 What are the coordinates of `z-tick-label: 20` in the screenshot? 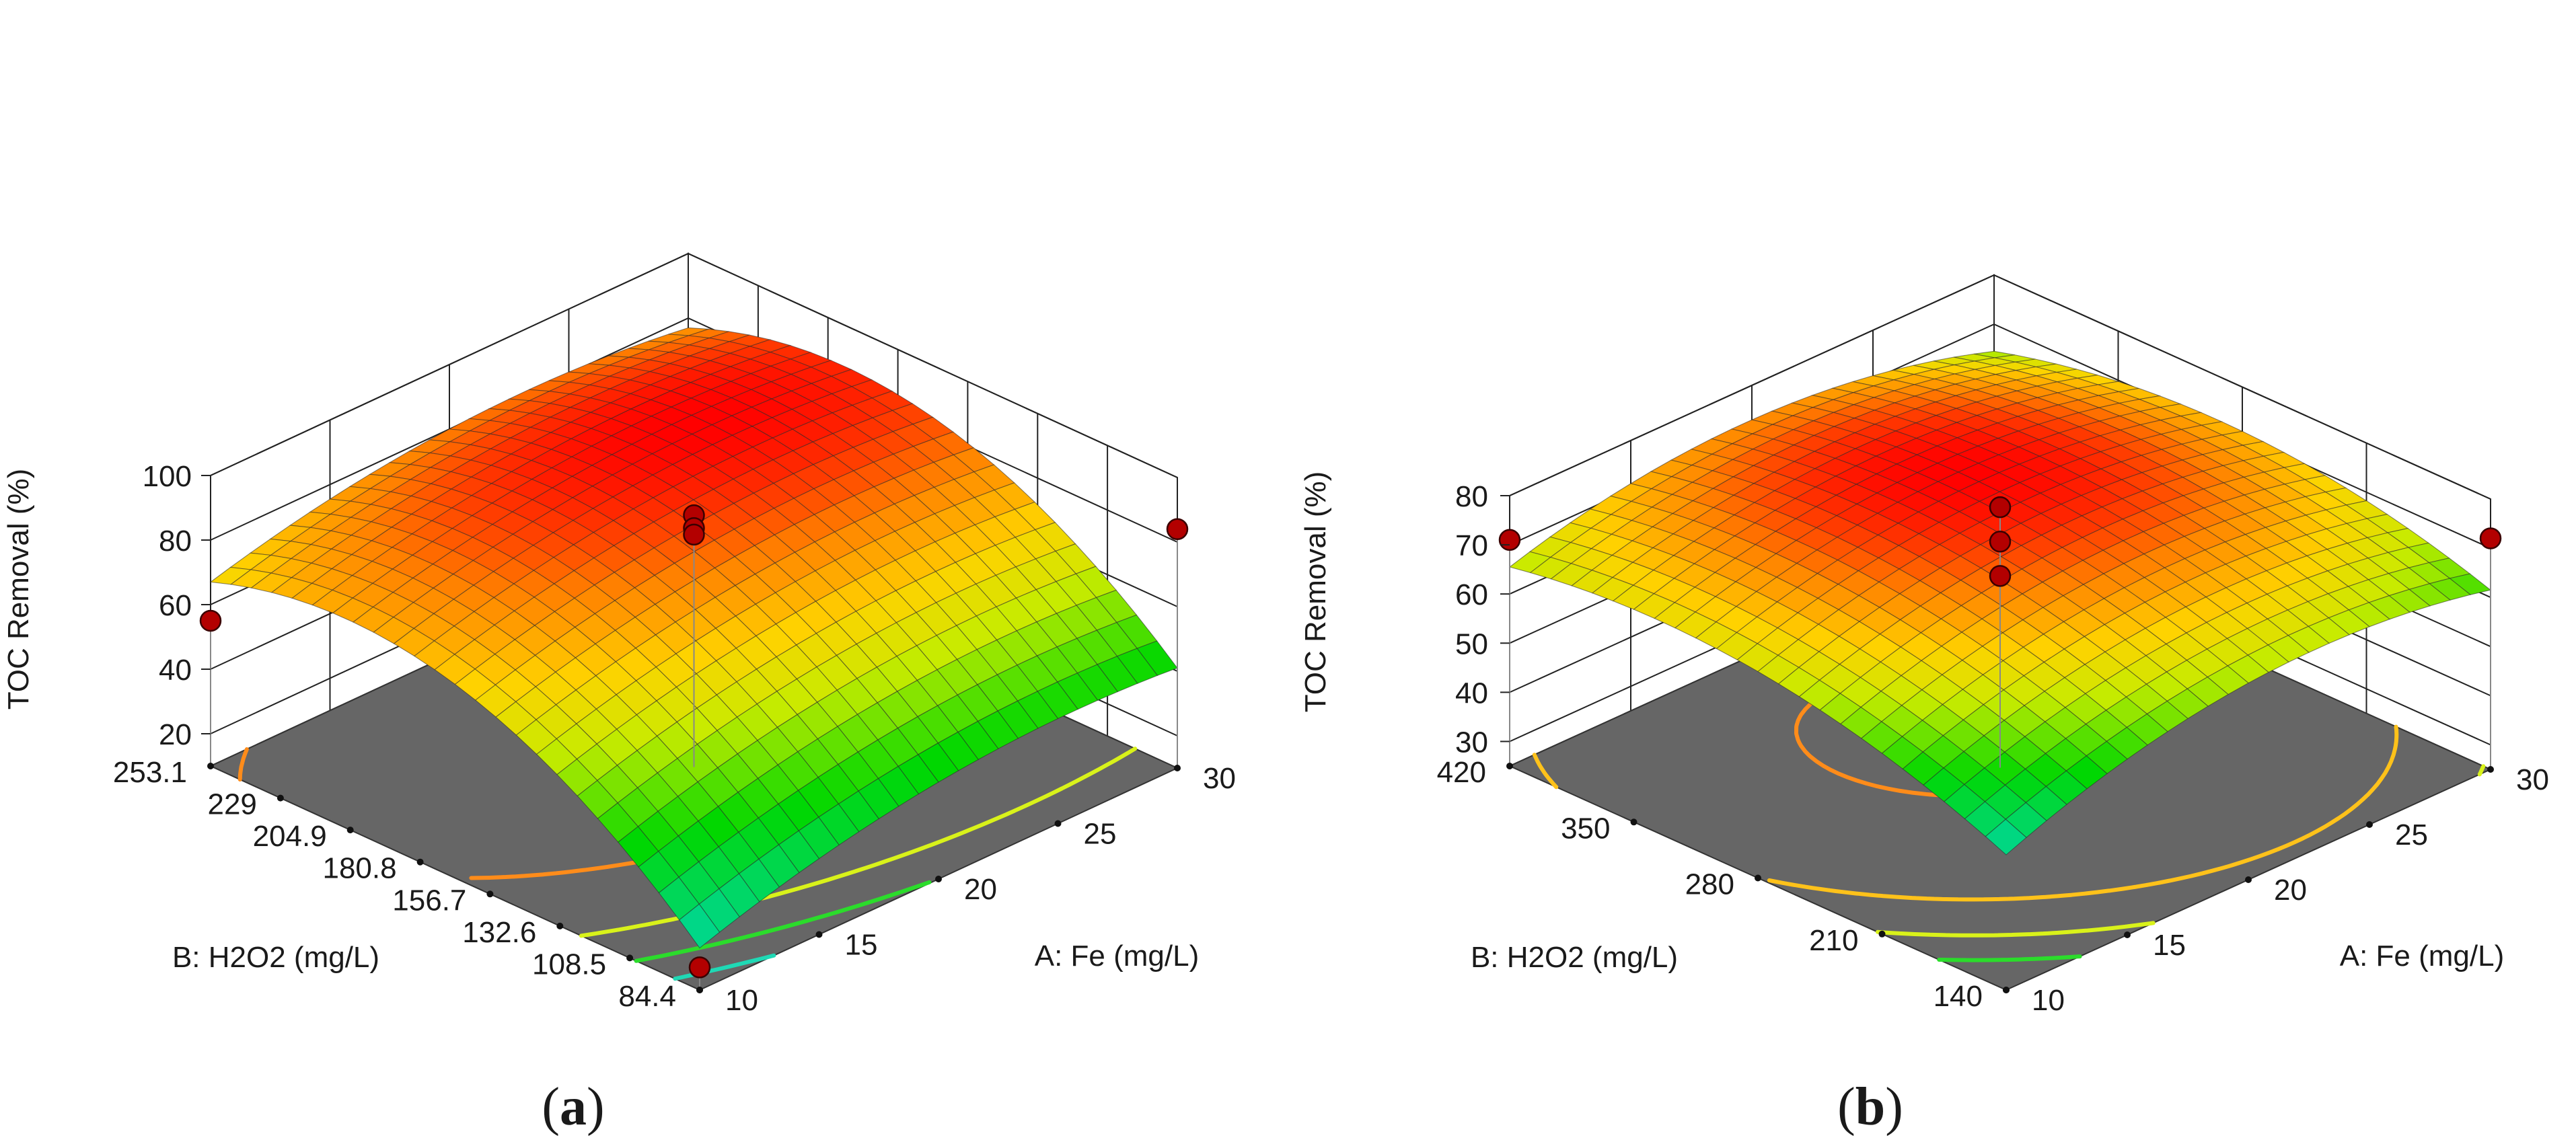 It's located at (175, 734).